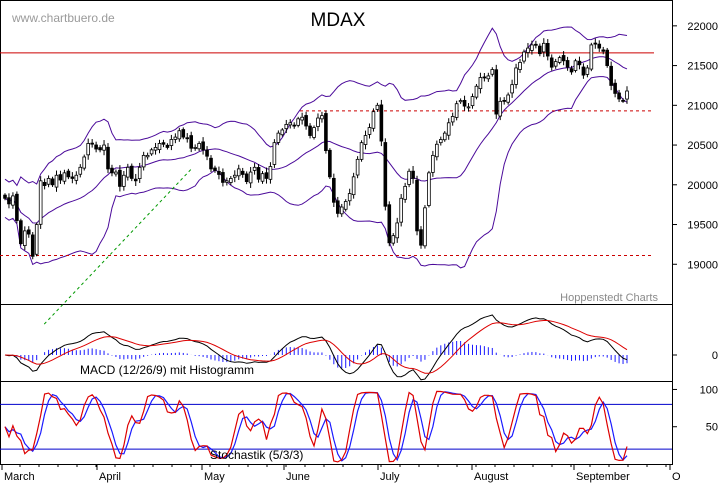  What do you see at coordinates (603, 477) in the screenshot?
I see `month-label: September` at bounding box center [603, 477].